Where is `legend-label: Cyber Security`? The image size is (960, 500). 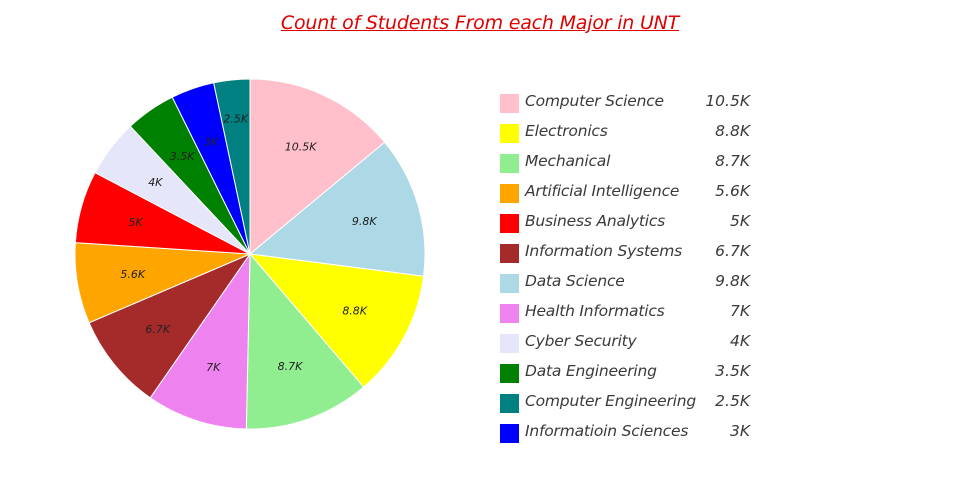
legend-label: Cyber Security is located at coordinates (581, 341).